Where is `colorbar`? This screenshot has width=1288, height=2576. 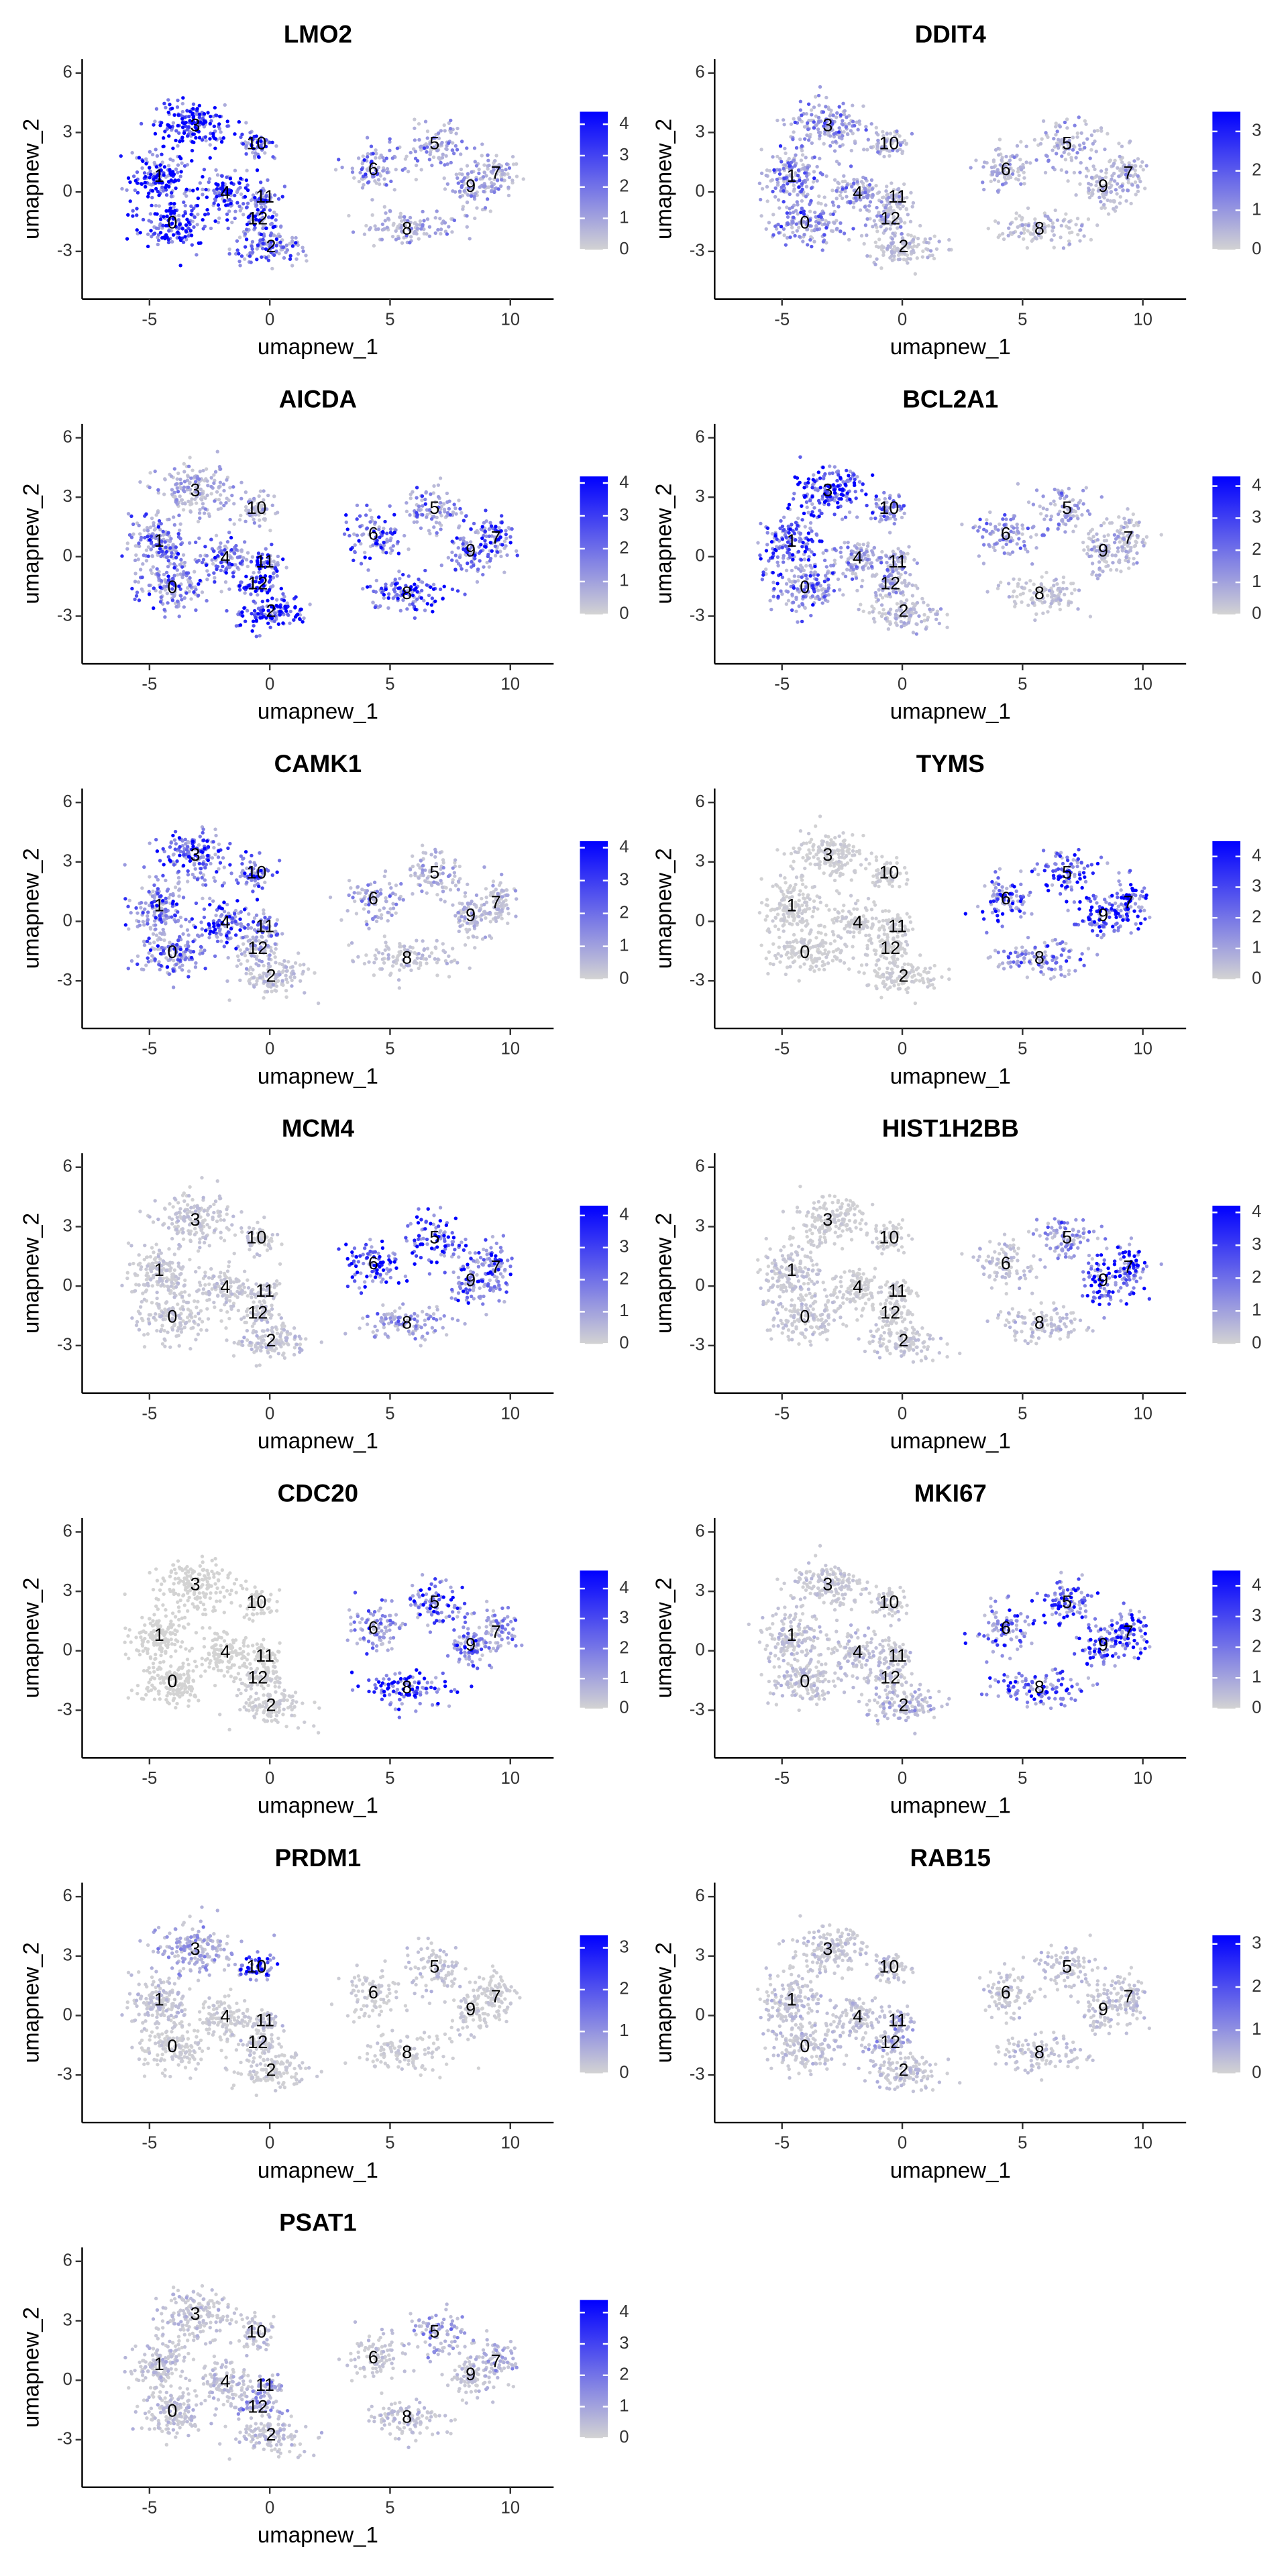
colorbar is located at coordinates (594, 180).